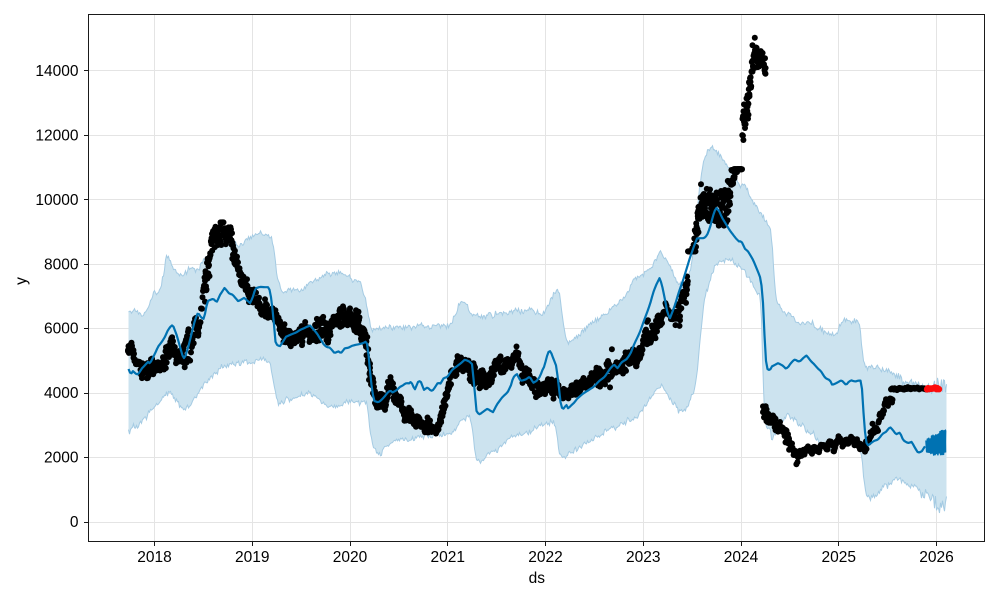 This screenshot has height=605, width=1000. Describe the element at coordinates (56, 135) in the screenshot. I see `svg-text: 12000` at that location.